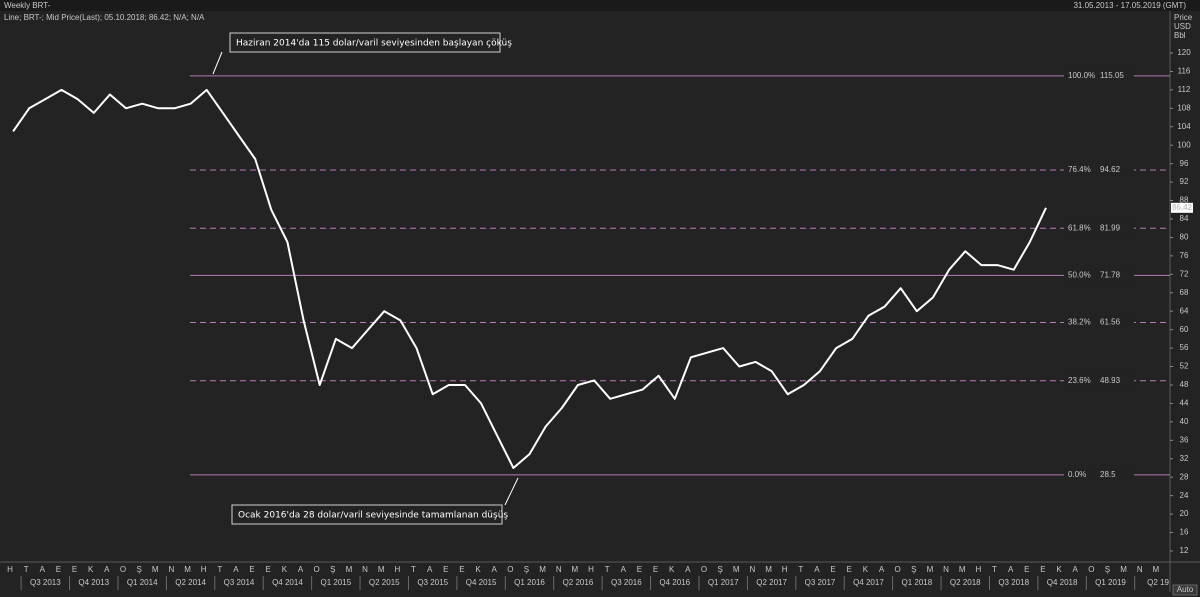 Image resolution: width=1200 pixels, height=597 pixels. Describe the element at coordinates (1108, 474) in the screenshot. I see `fib-value: 28.5` at that location.